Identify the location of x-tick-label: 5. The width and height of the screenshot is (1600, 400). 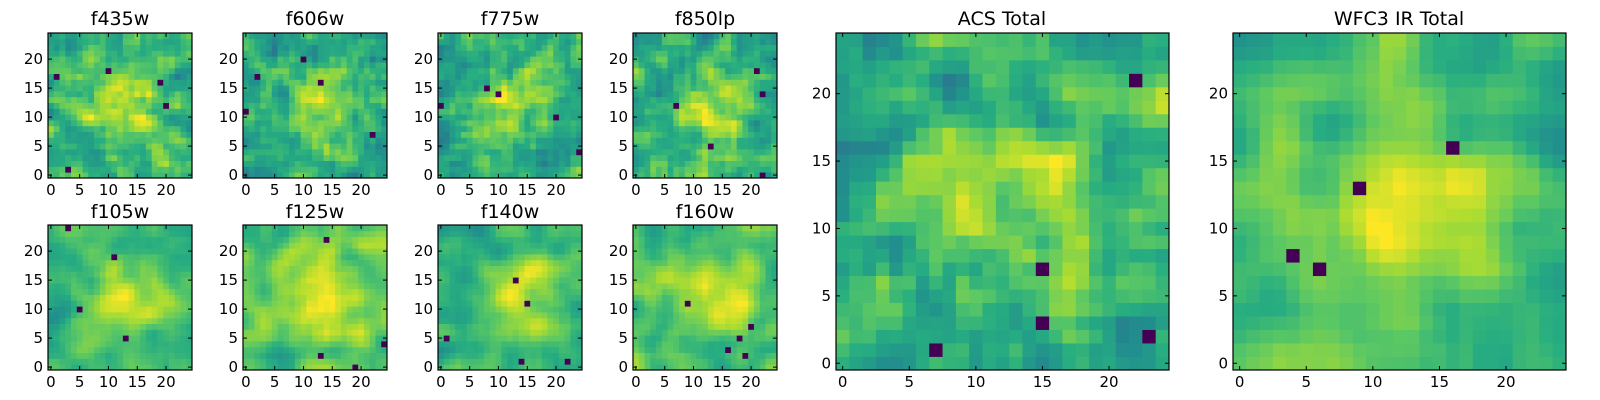
(665, 190).